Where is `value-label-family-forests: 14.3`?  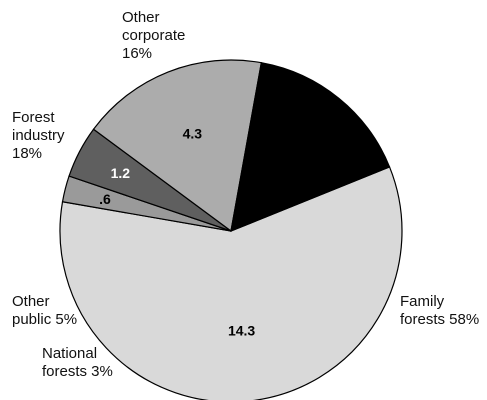 value-label-family-forests: 14.3 is located at coordinates (241, 330).